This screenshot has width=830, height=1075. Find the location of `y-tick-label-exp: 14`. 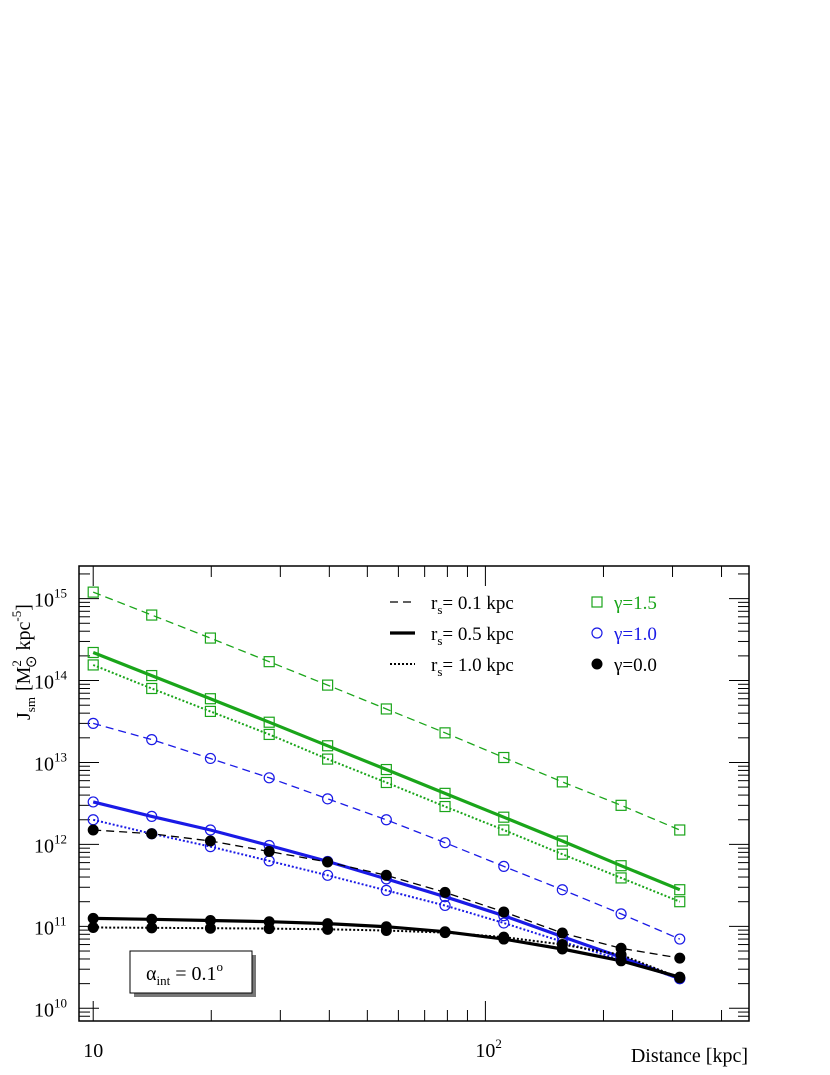

y-tick-label-exp: 14 is located at coordinates (61, 675).